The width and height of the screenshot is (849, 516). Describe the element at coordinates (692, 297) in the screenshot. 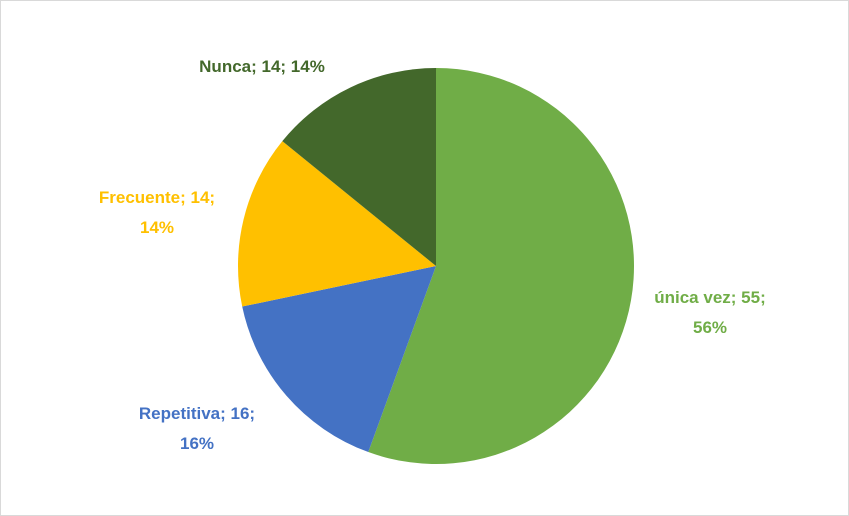

I see `label-category: única vez` at that location.